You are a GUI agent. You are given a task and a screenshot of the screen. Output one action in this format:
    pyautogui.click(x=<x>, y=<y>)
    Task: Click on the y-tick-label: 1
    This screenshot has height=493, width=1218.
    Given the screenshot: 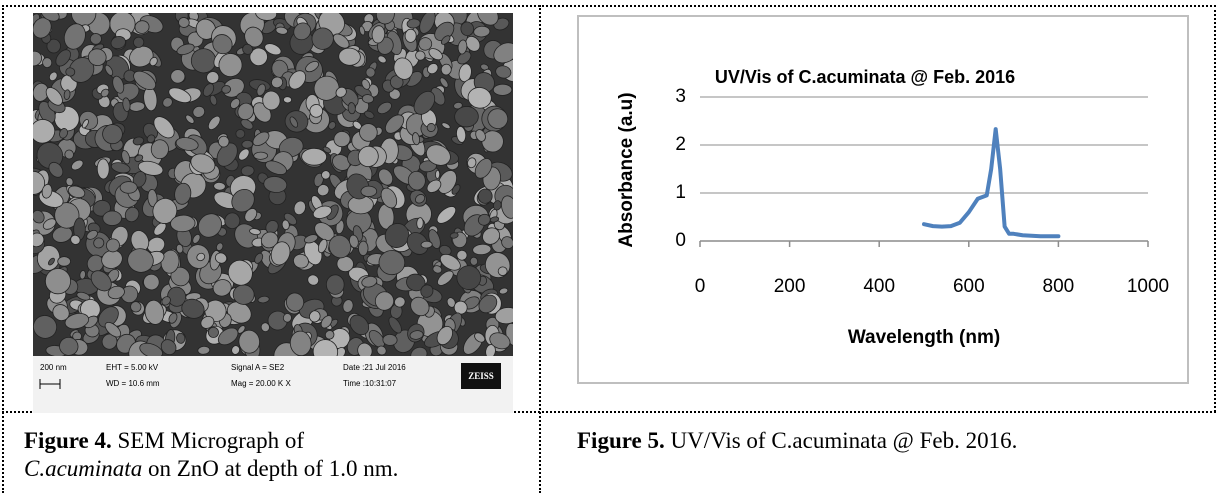 What is the action you would take?
    pyautogui.click(x=680, y=192)
    